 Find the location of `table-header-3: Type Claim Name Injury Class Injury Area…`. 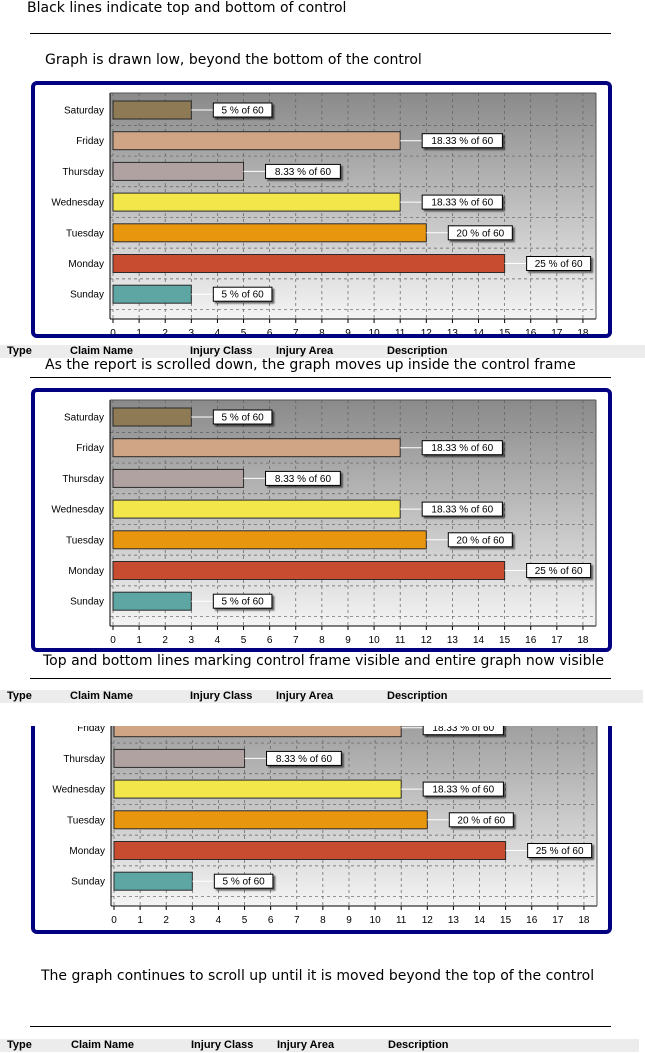

table-header-3: Type Claim Name Injury Class Injury Area… is located at coordinates (319, 1045).